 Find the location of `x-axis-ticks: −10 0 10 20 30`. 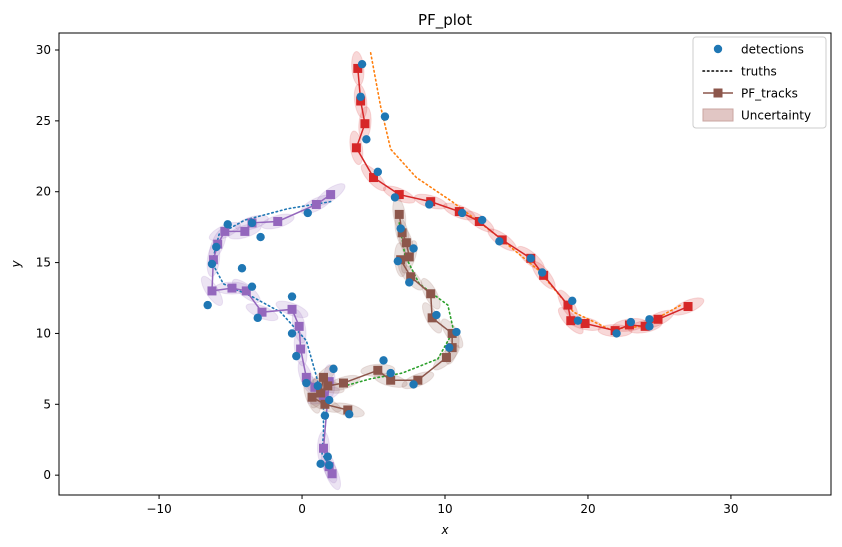

x-axis-ticks: −10 0 10 20 30 is located at coordinates (442, 505).